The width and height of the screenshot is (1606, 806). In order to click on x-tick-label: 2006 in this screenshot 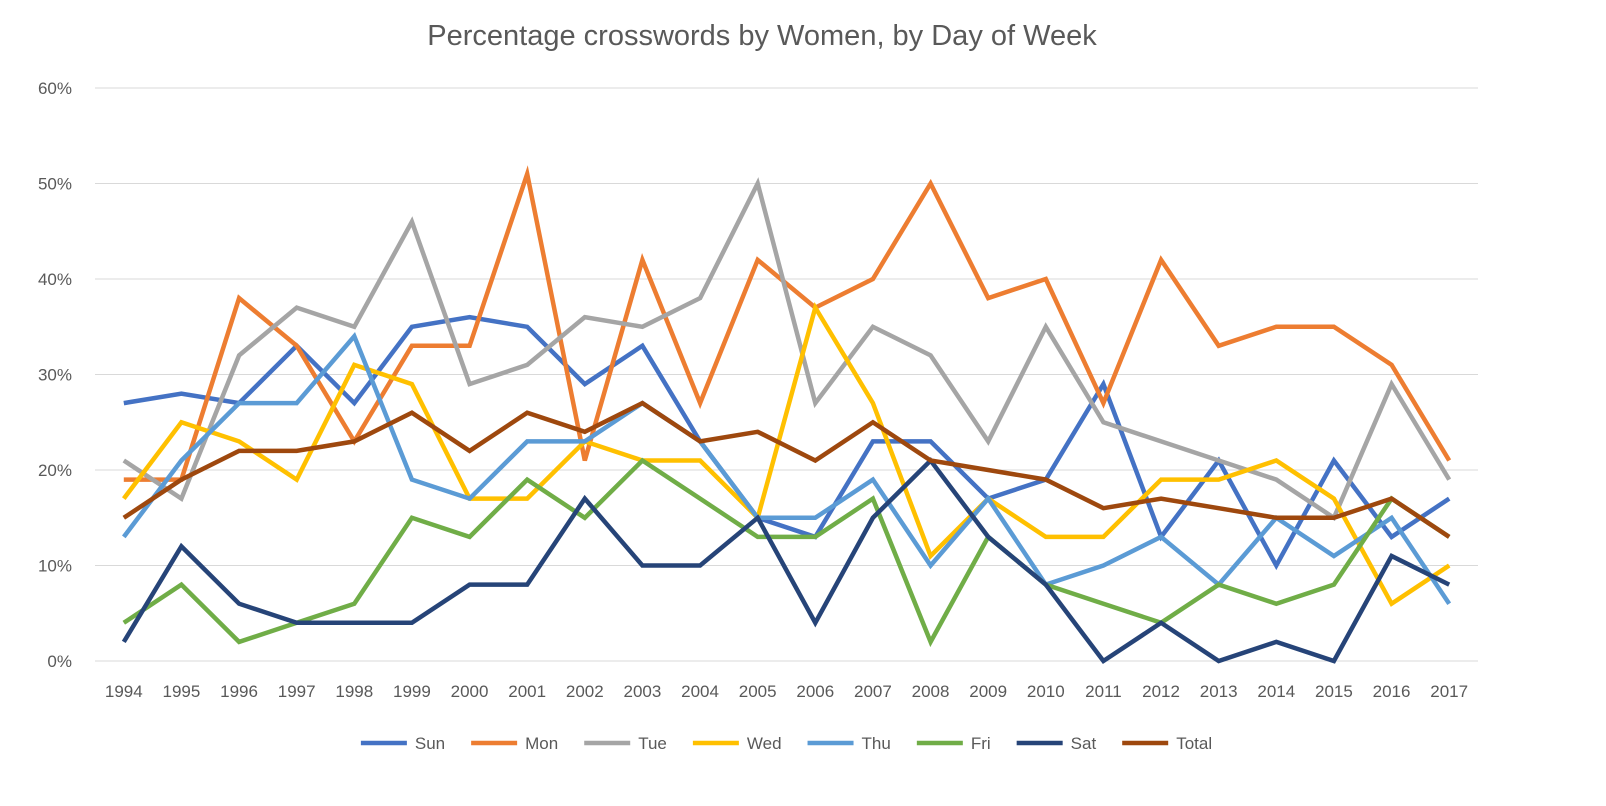, I will do `click(815, 691)`.